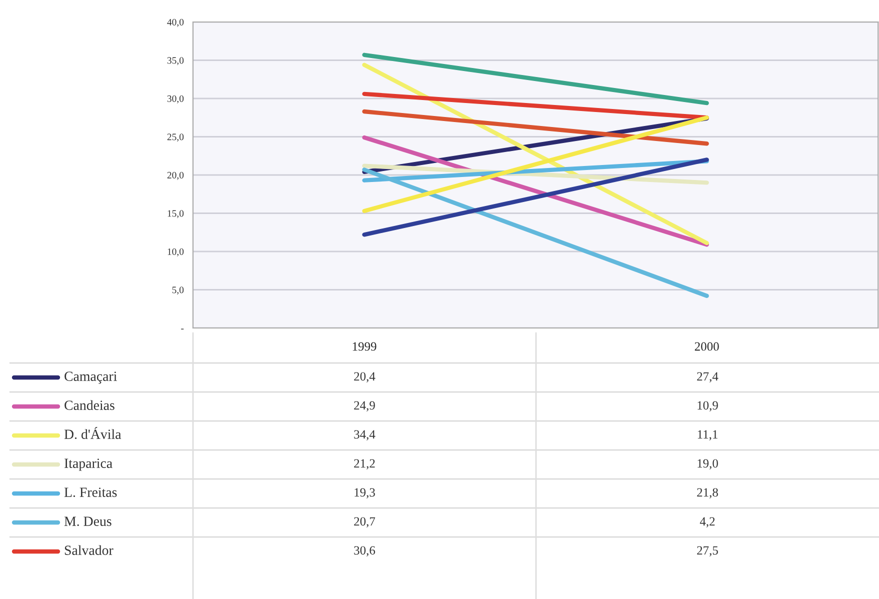 The height and width of the screenshot is (599, 879). I want to click on data-label: 30,6, so click(365, 551).